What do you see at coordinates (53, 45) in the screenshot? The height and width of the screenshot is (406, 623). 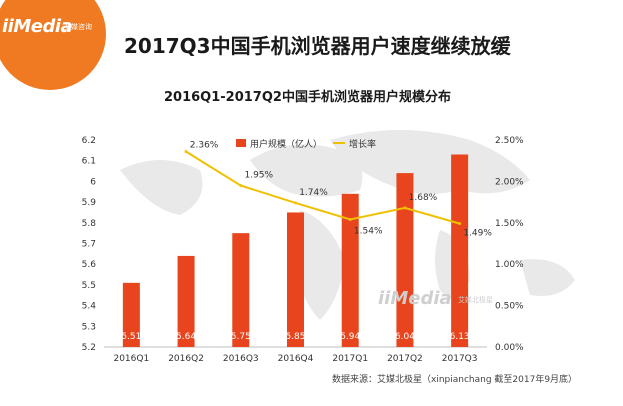 I see `iimedia-logo: iiMedia 艾媒咨询` at bounding box center [53, 45].